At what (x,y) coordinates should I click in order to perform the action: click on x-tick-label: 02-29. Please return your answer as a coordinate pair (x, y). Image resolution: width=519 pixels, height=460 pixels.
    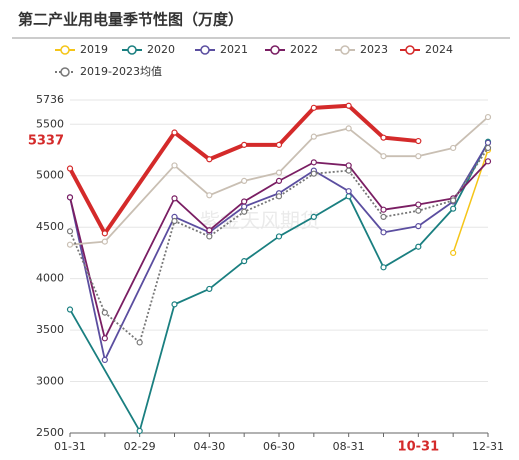
    Looking at the image, I should click on (140, 446).